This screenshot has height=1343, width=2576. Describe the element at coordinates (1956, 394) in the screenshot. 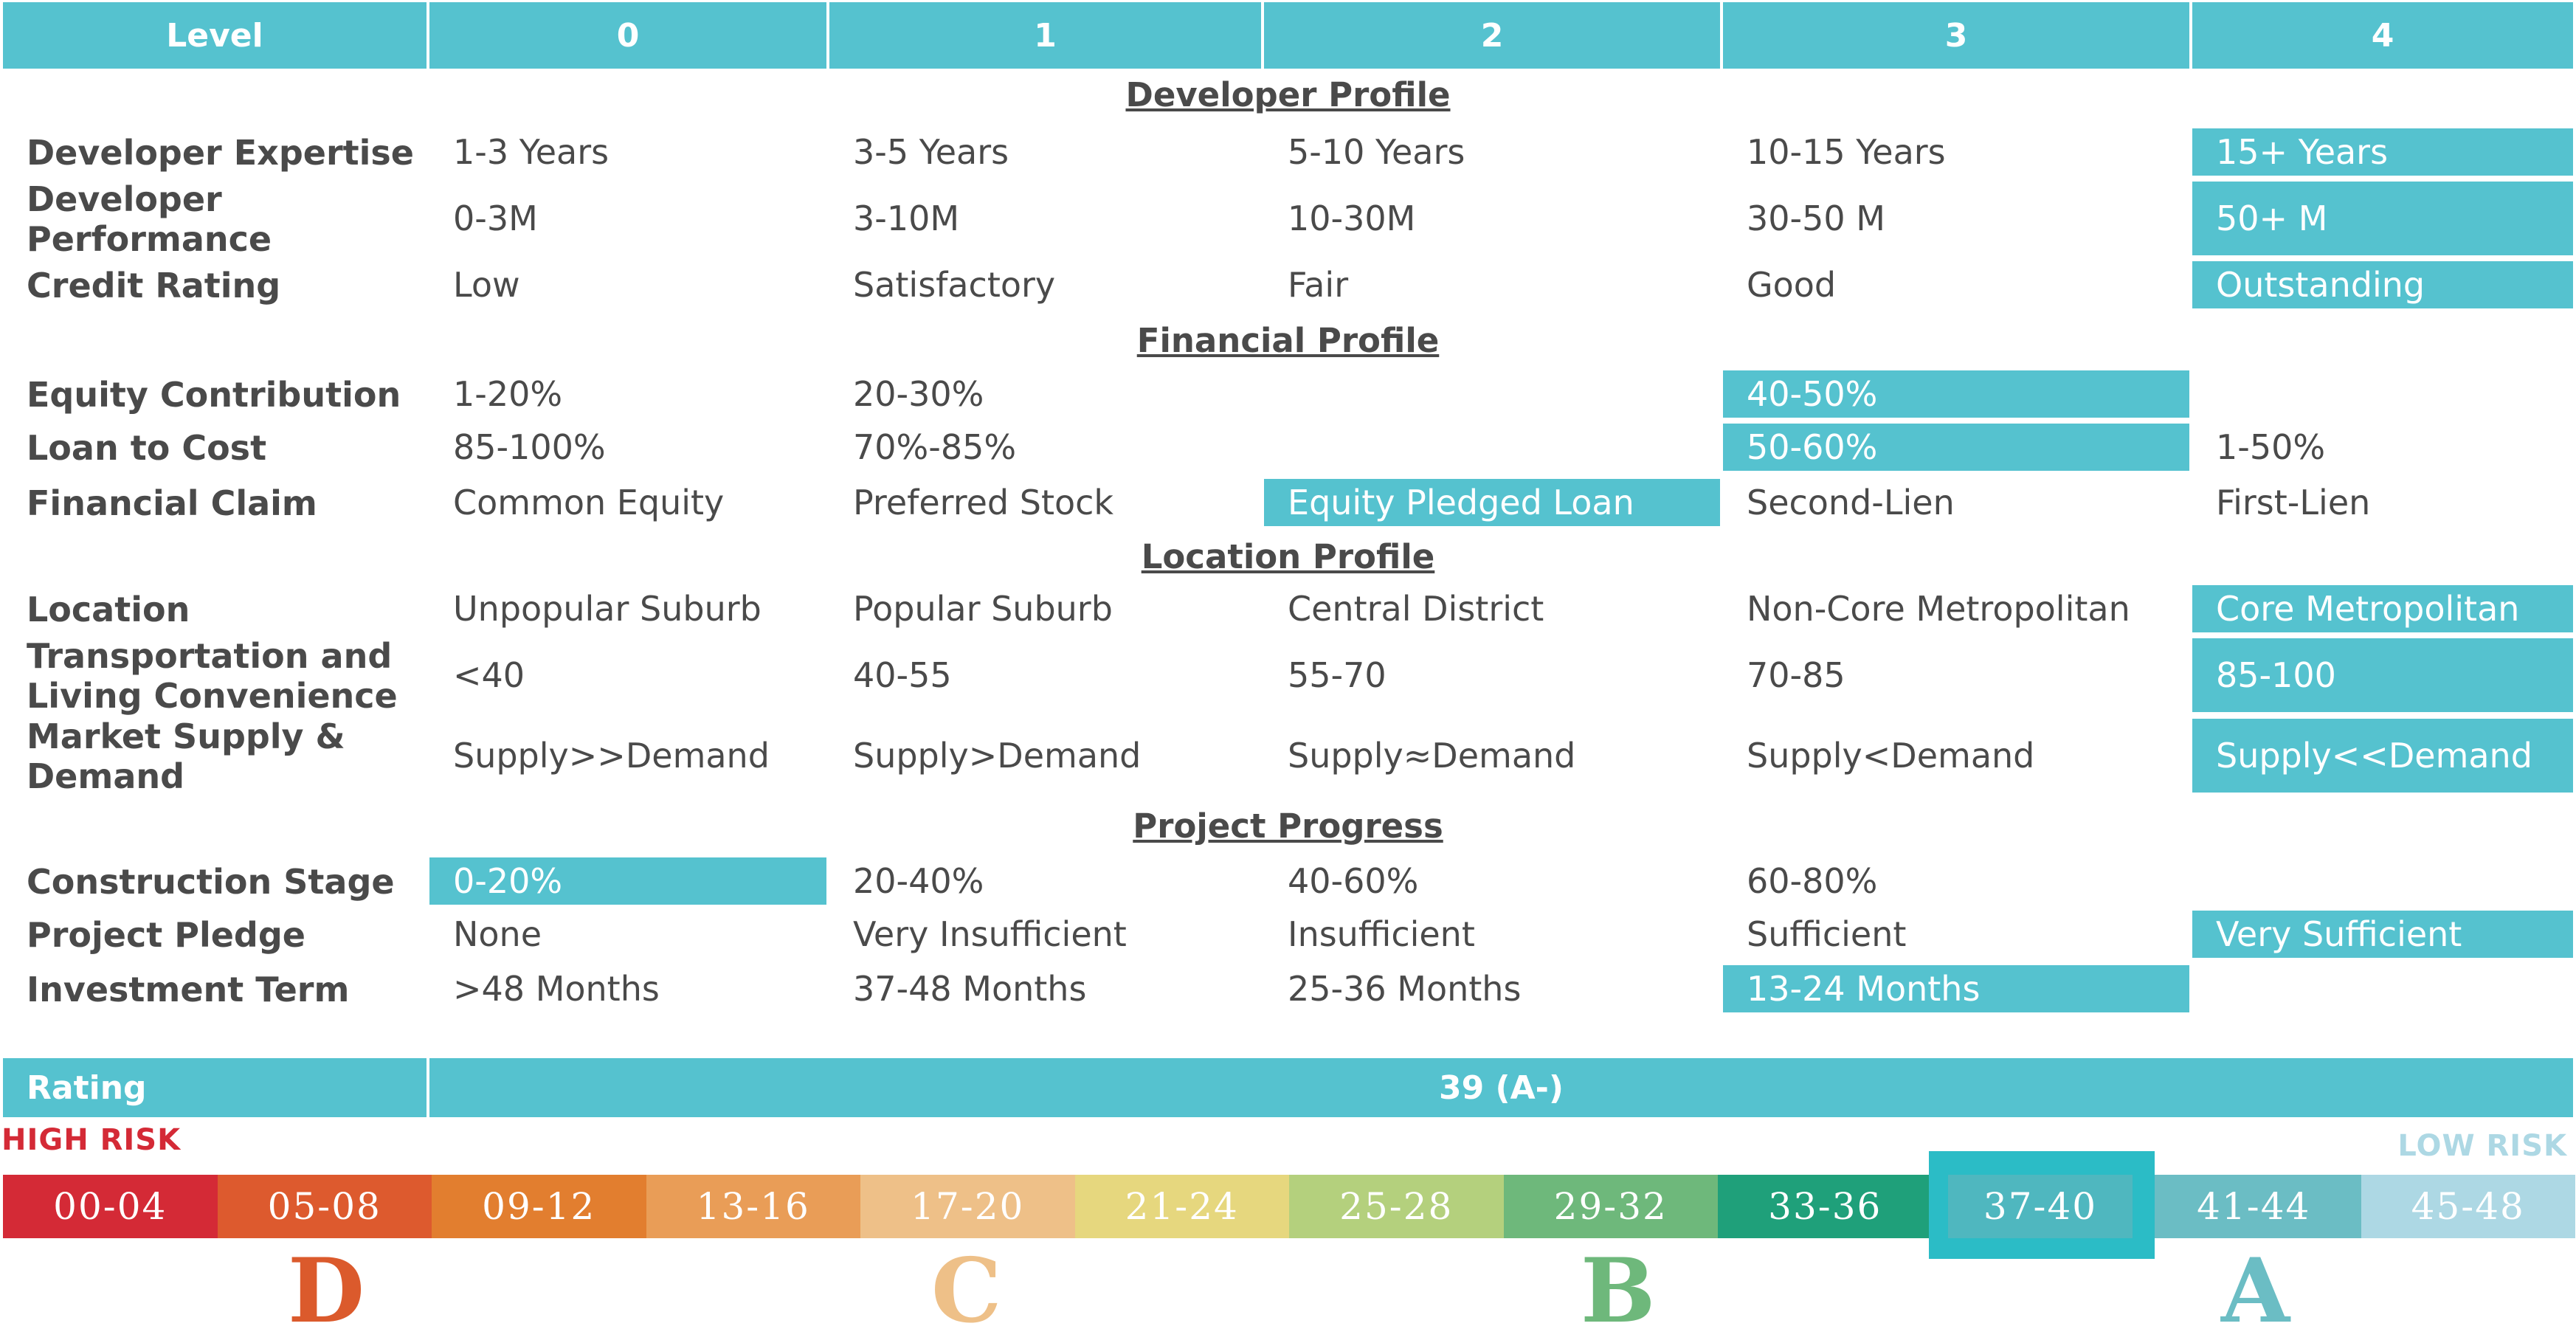

I see `selected-cell: 40-50%` at that location.